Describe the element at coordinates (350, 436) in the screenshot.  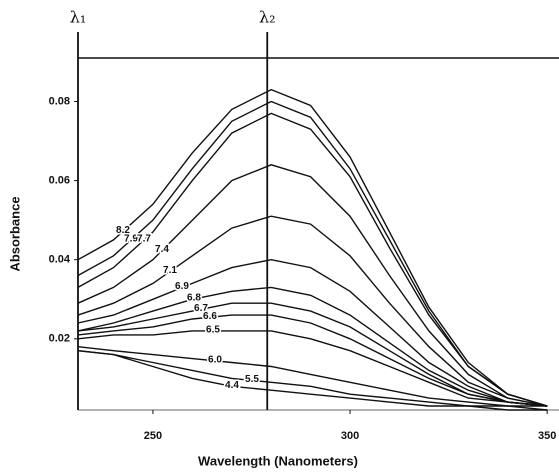
I see `x-tick-label: 300` at that location.